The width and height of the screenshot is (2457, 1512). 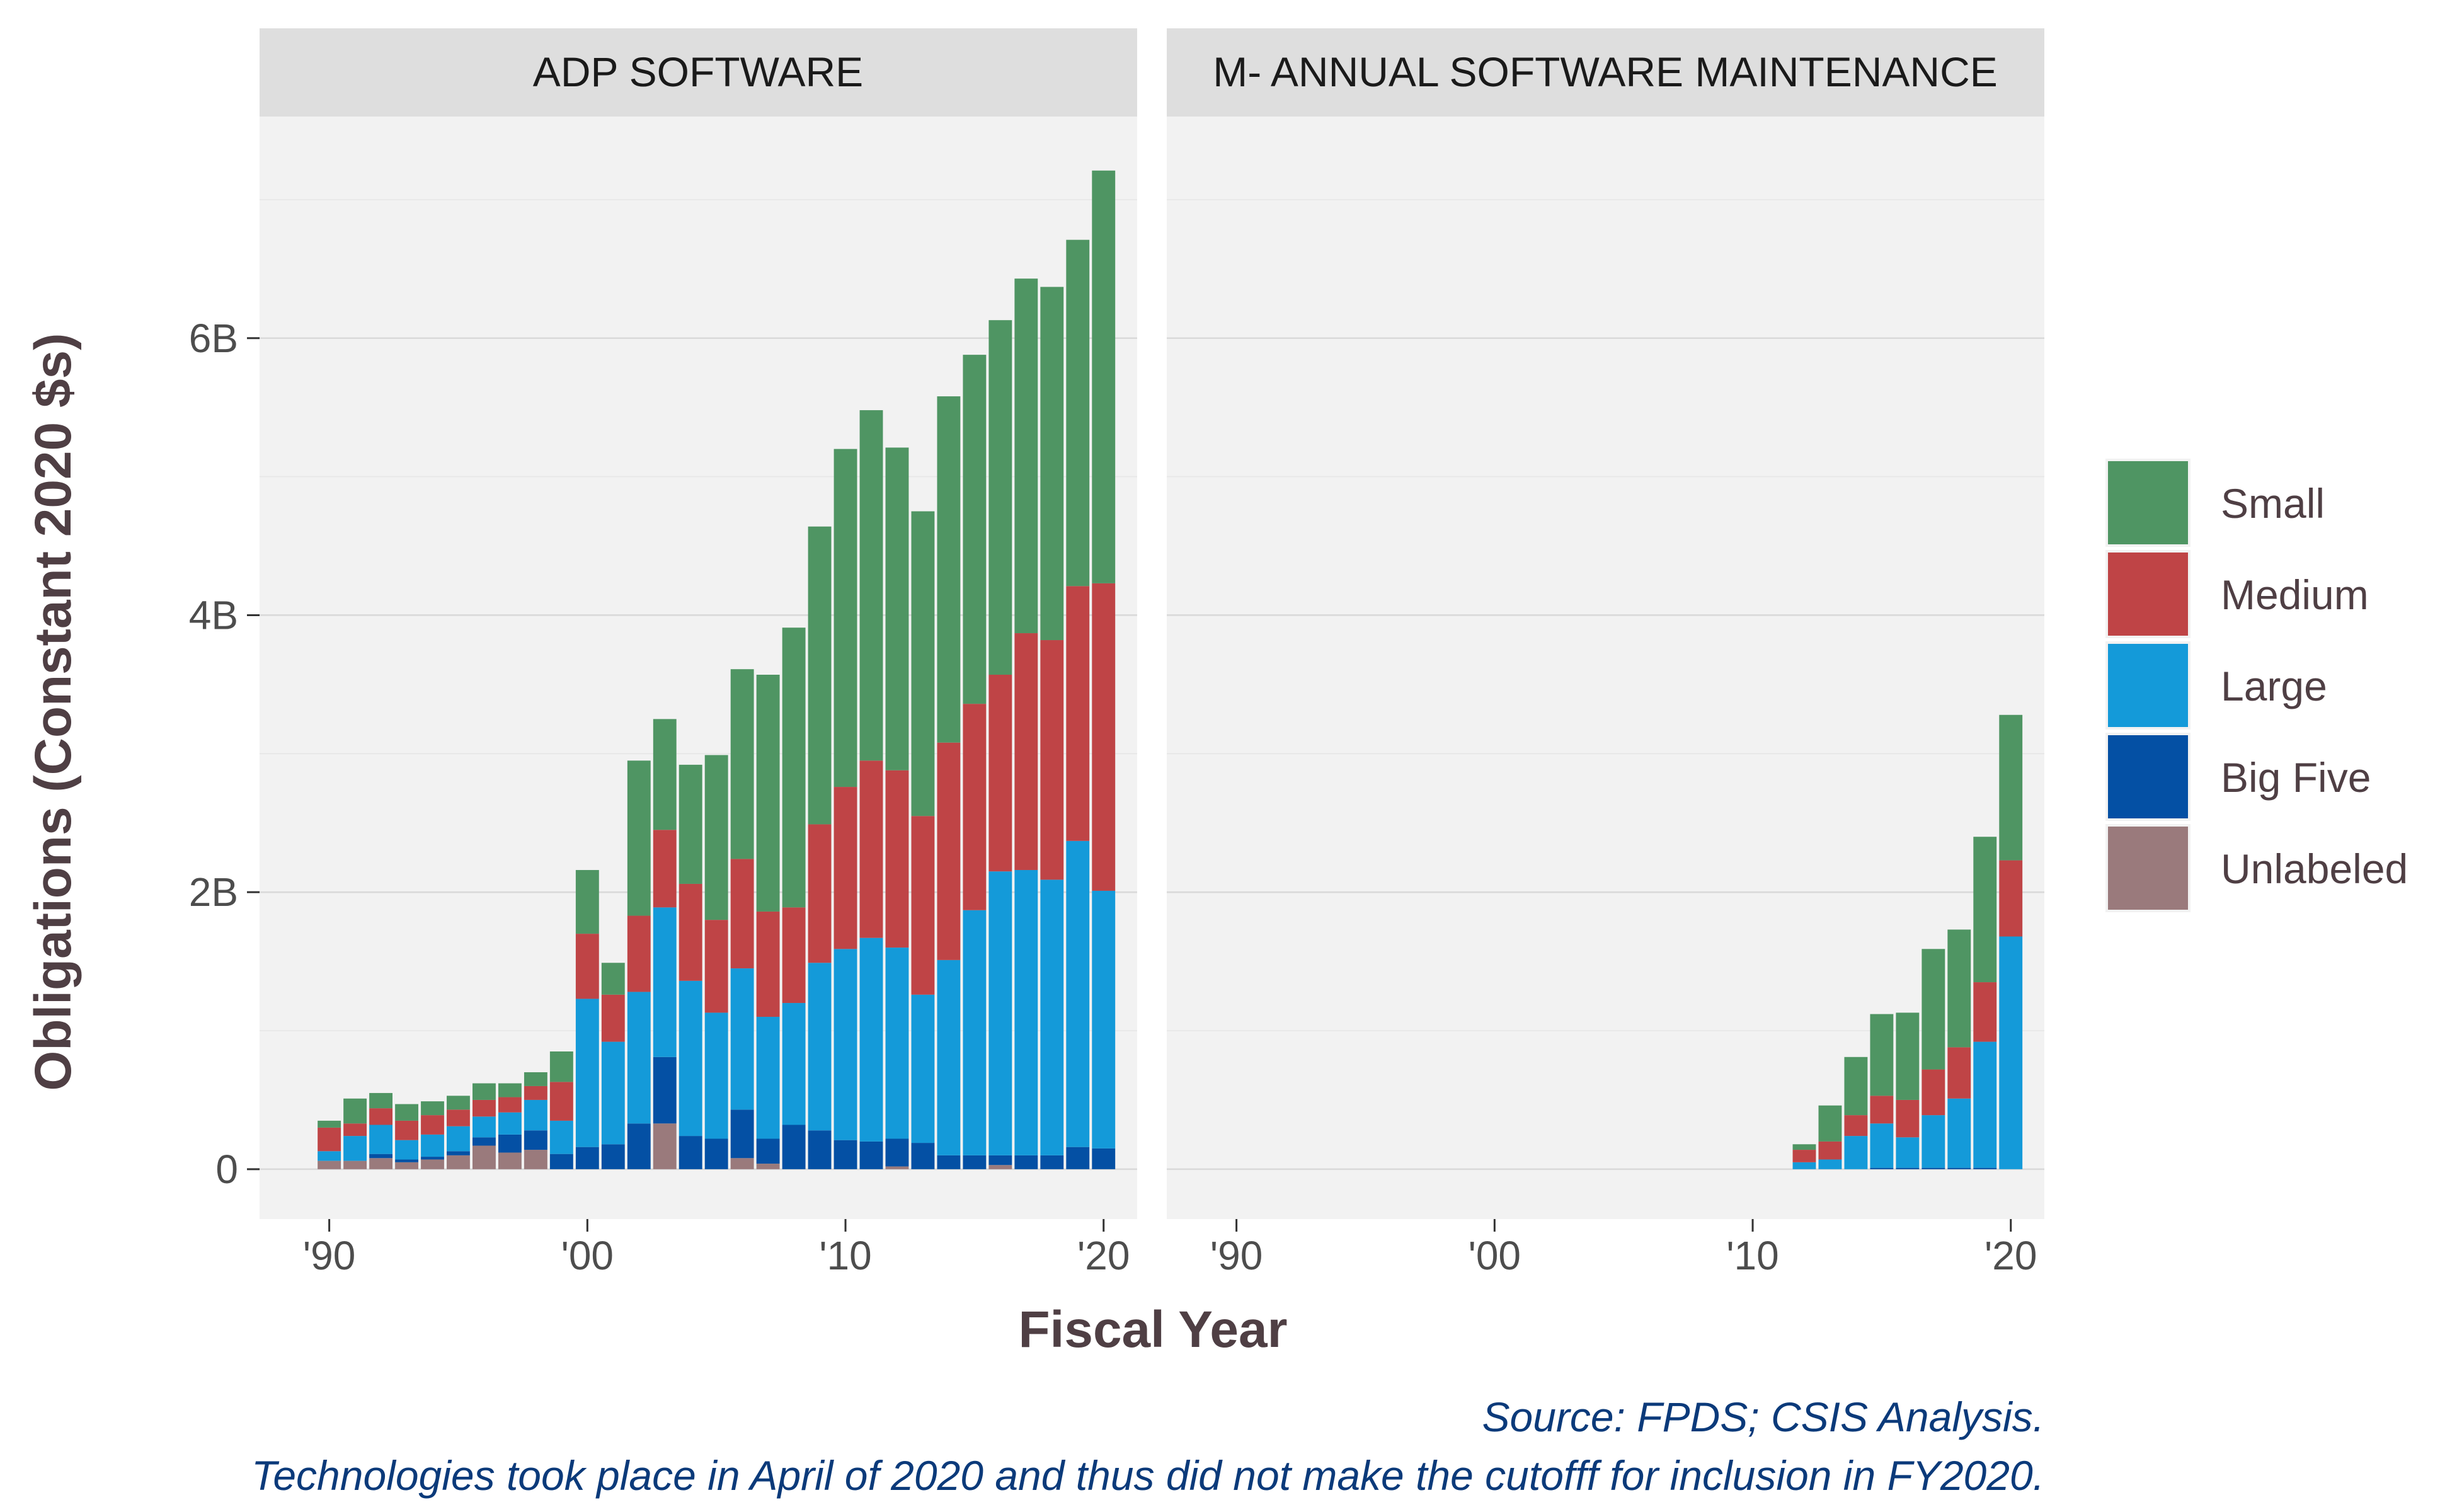 I want to click on panel-2-title: M- ANNUAL SOFTWARE MAINTENANCE, so click(x=1605, y=72).